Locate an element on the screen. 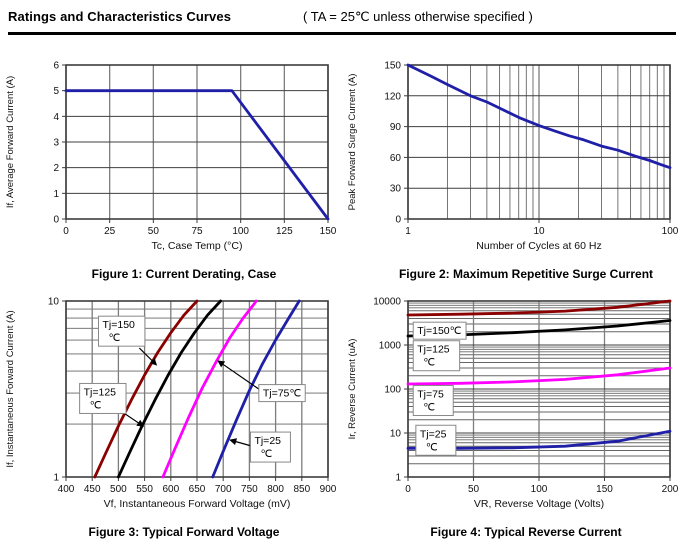 The image size is (684, 556). svg-text: 500 is located at coordinates (118, 489).